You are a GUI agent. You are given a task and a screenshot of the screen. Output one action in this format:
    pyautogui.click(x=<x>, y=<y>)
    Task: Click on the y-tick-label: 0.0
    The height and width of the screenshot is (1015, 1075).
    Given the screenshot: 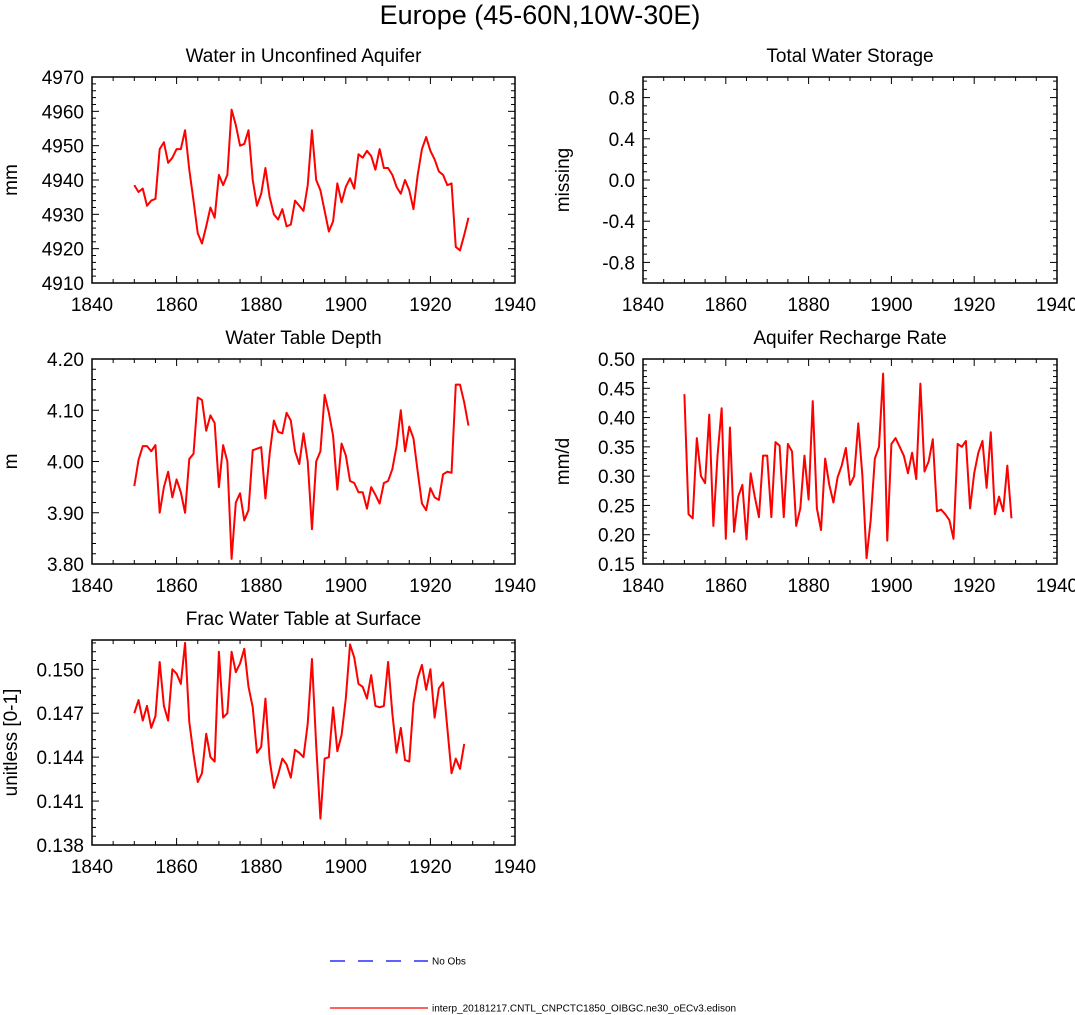 What is the action you would take?
    pyautogui.click(x=622, y=181)
    